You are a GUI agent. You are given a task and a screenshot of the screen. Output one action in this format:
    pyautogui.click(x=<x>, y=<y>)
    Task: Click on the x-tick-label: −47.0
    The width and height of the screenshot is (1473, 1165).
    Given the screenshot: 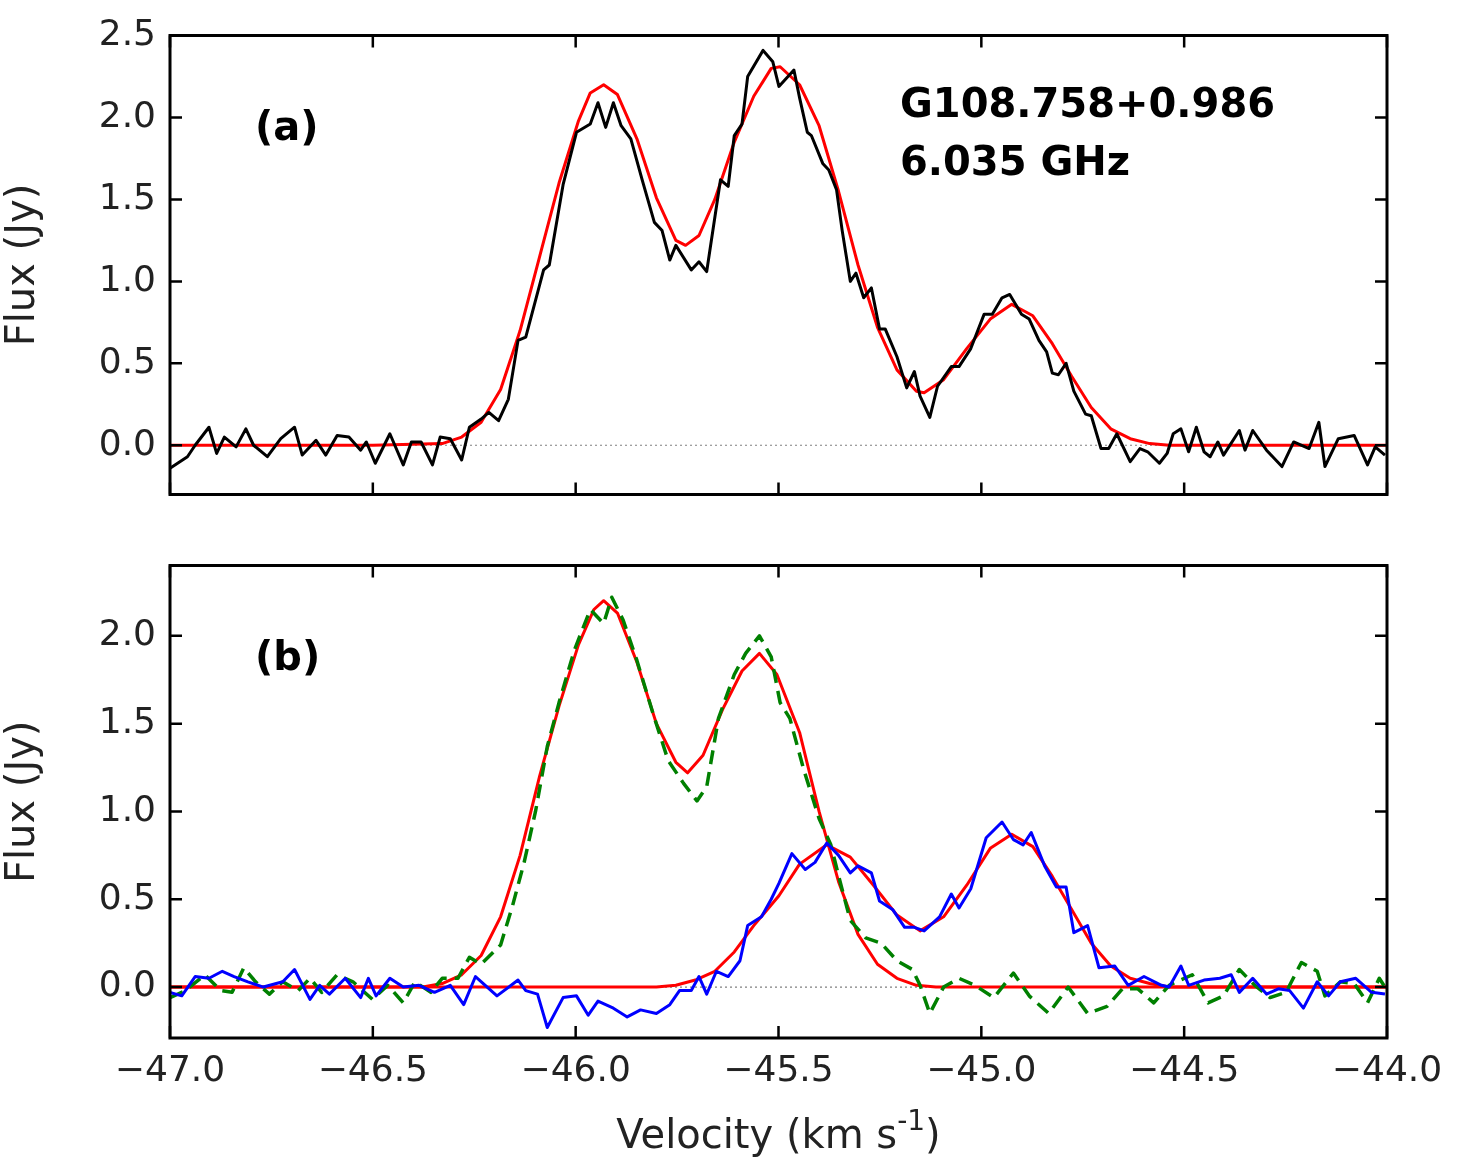 What is the action you would take?
    pyautogui.click(x=170, y=1068)
    